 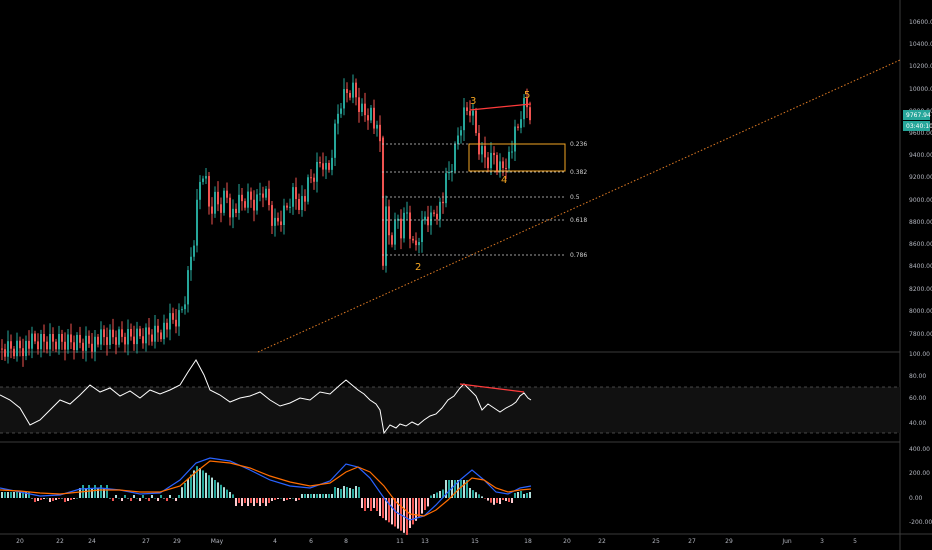 I want to click on countdown-badge, so click(x=916, y=126).